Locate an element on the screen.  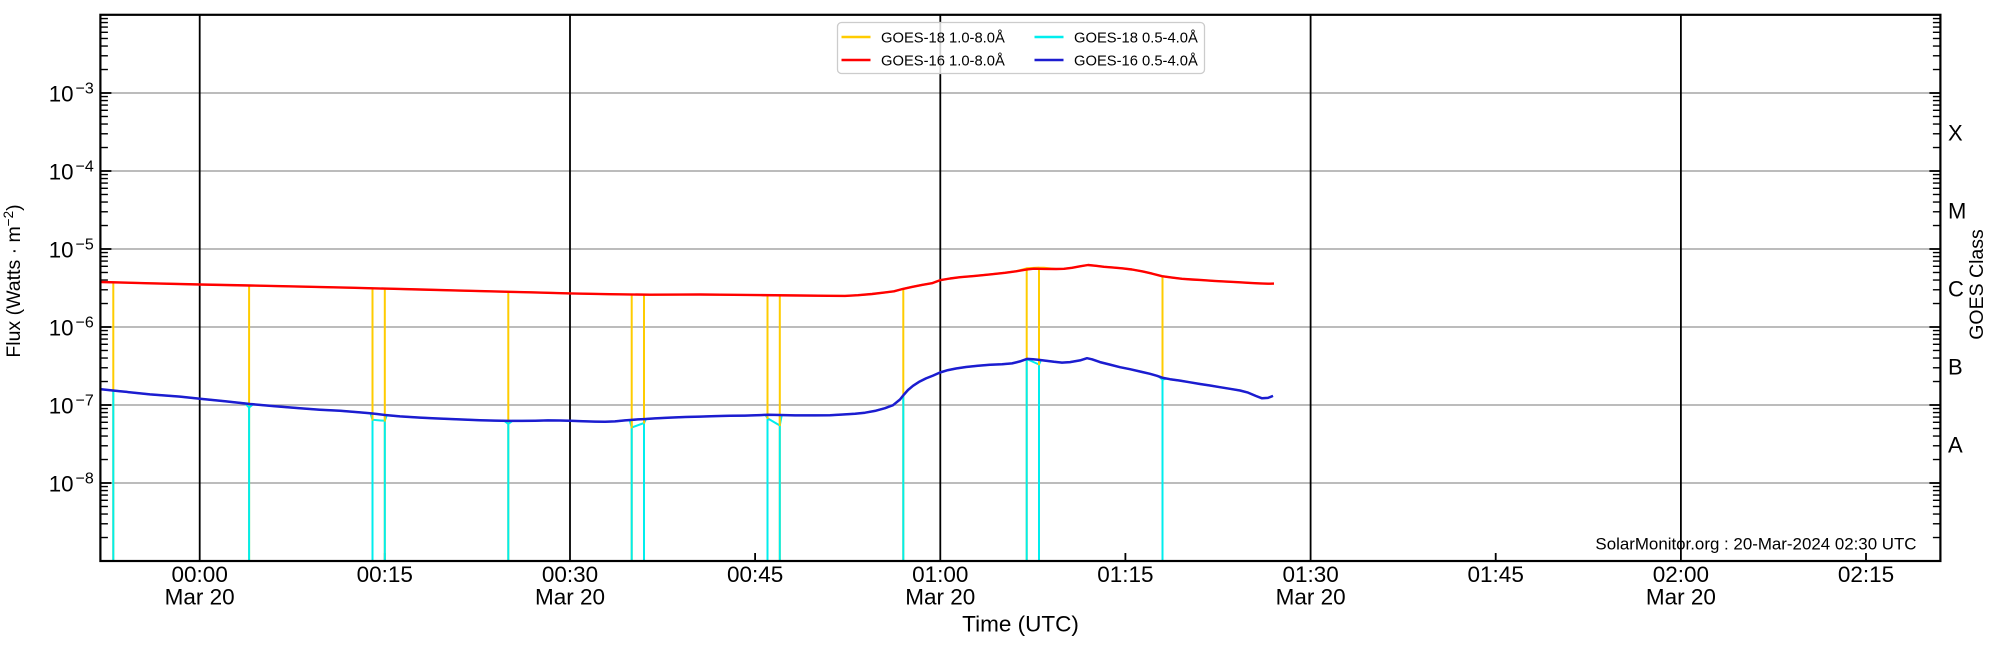
svg-text: X is located at coordinates (1955, 132).